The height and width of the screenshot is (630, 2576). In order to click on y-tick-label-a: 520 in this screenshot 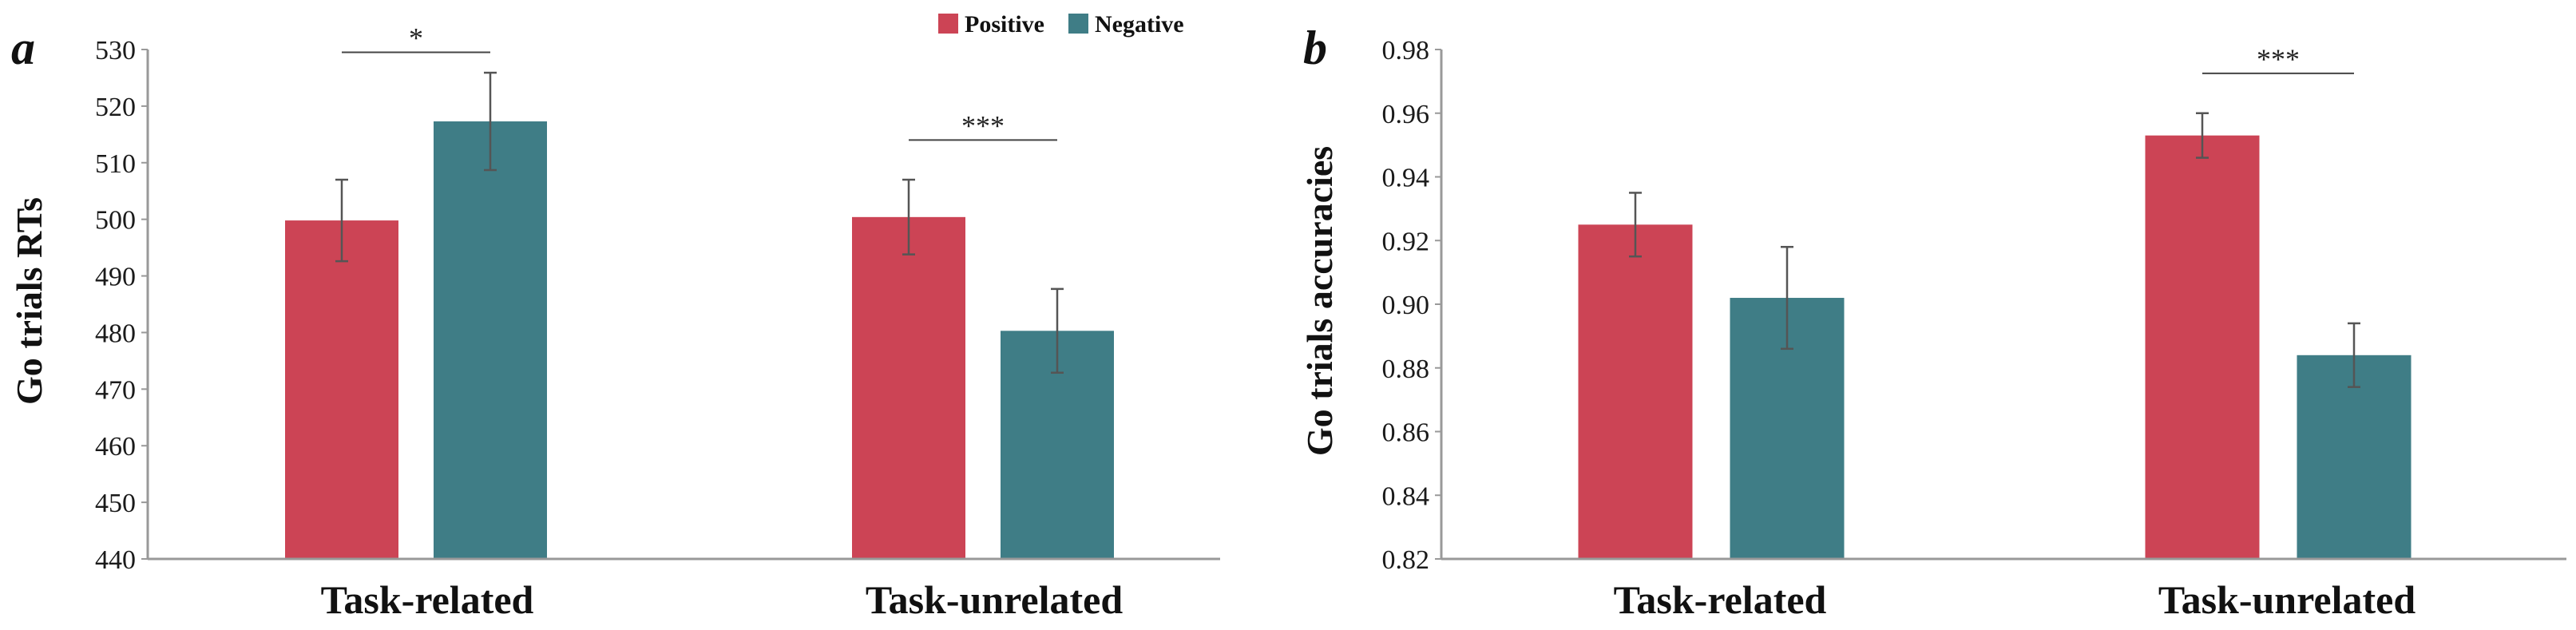, I will do `click(116, 107)`.